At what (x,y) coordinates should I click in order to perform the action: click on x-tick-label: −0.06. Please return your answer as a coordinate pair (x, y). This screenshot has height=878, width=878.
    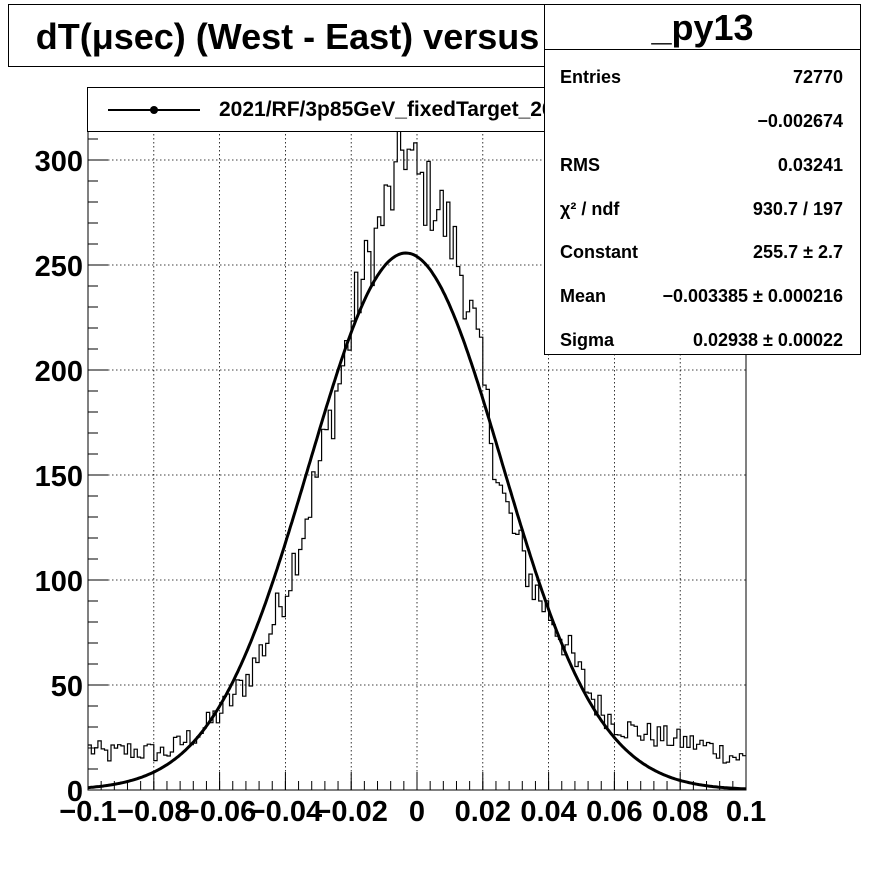
    Looking at the image, I should click on (219, 812).